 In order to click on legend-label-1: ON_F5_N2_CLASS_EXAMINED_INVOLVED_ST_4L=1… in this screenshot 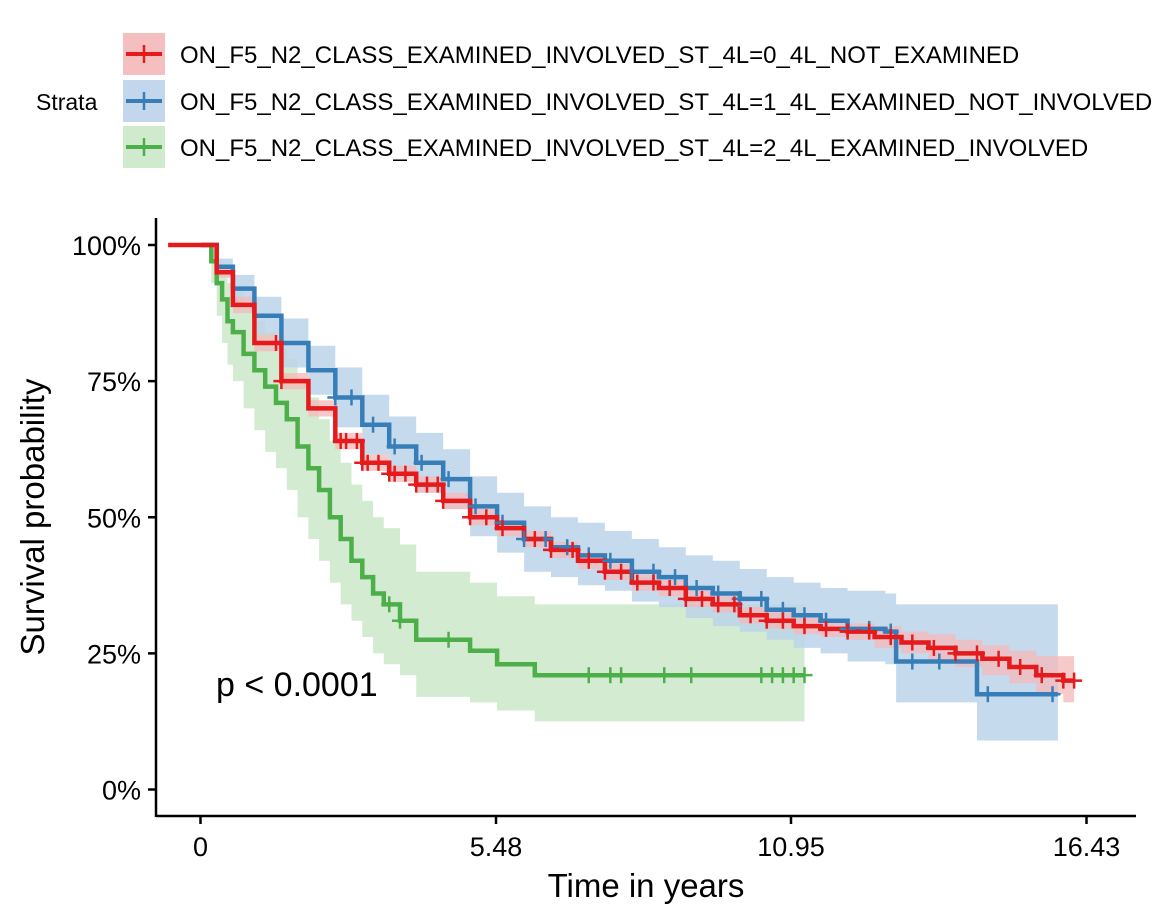, I will do `click(666, 102)`.